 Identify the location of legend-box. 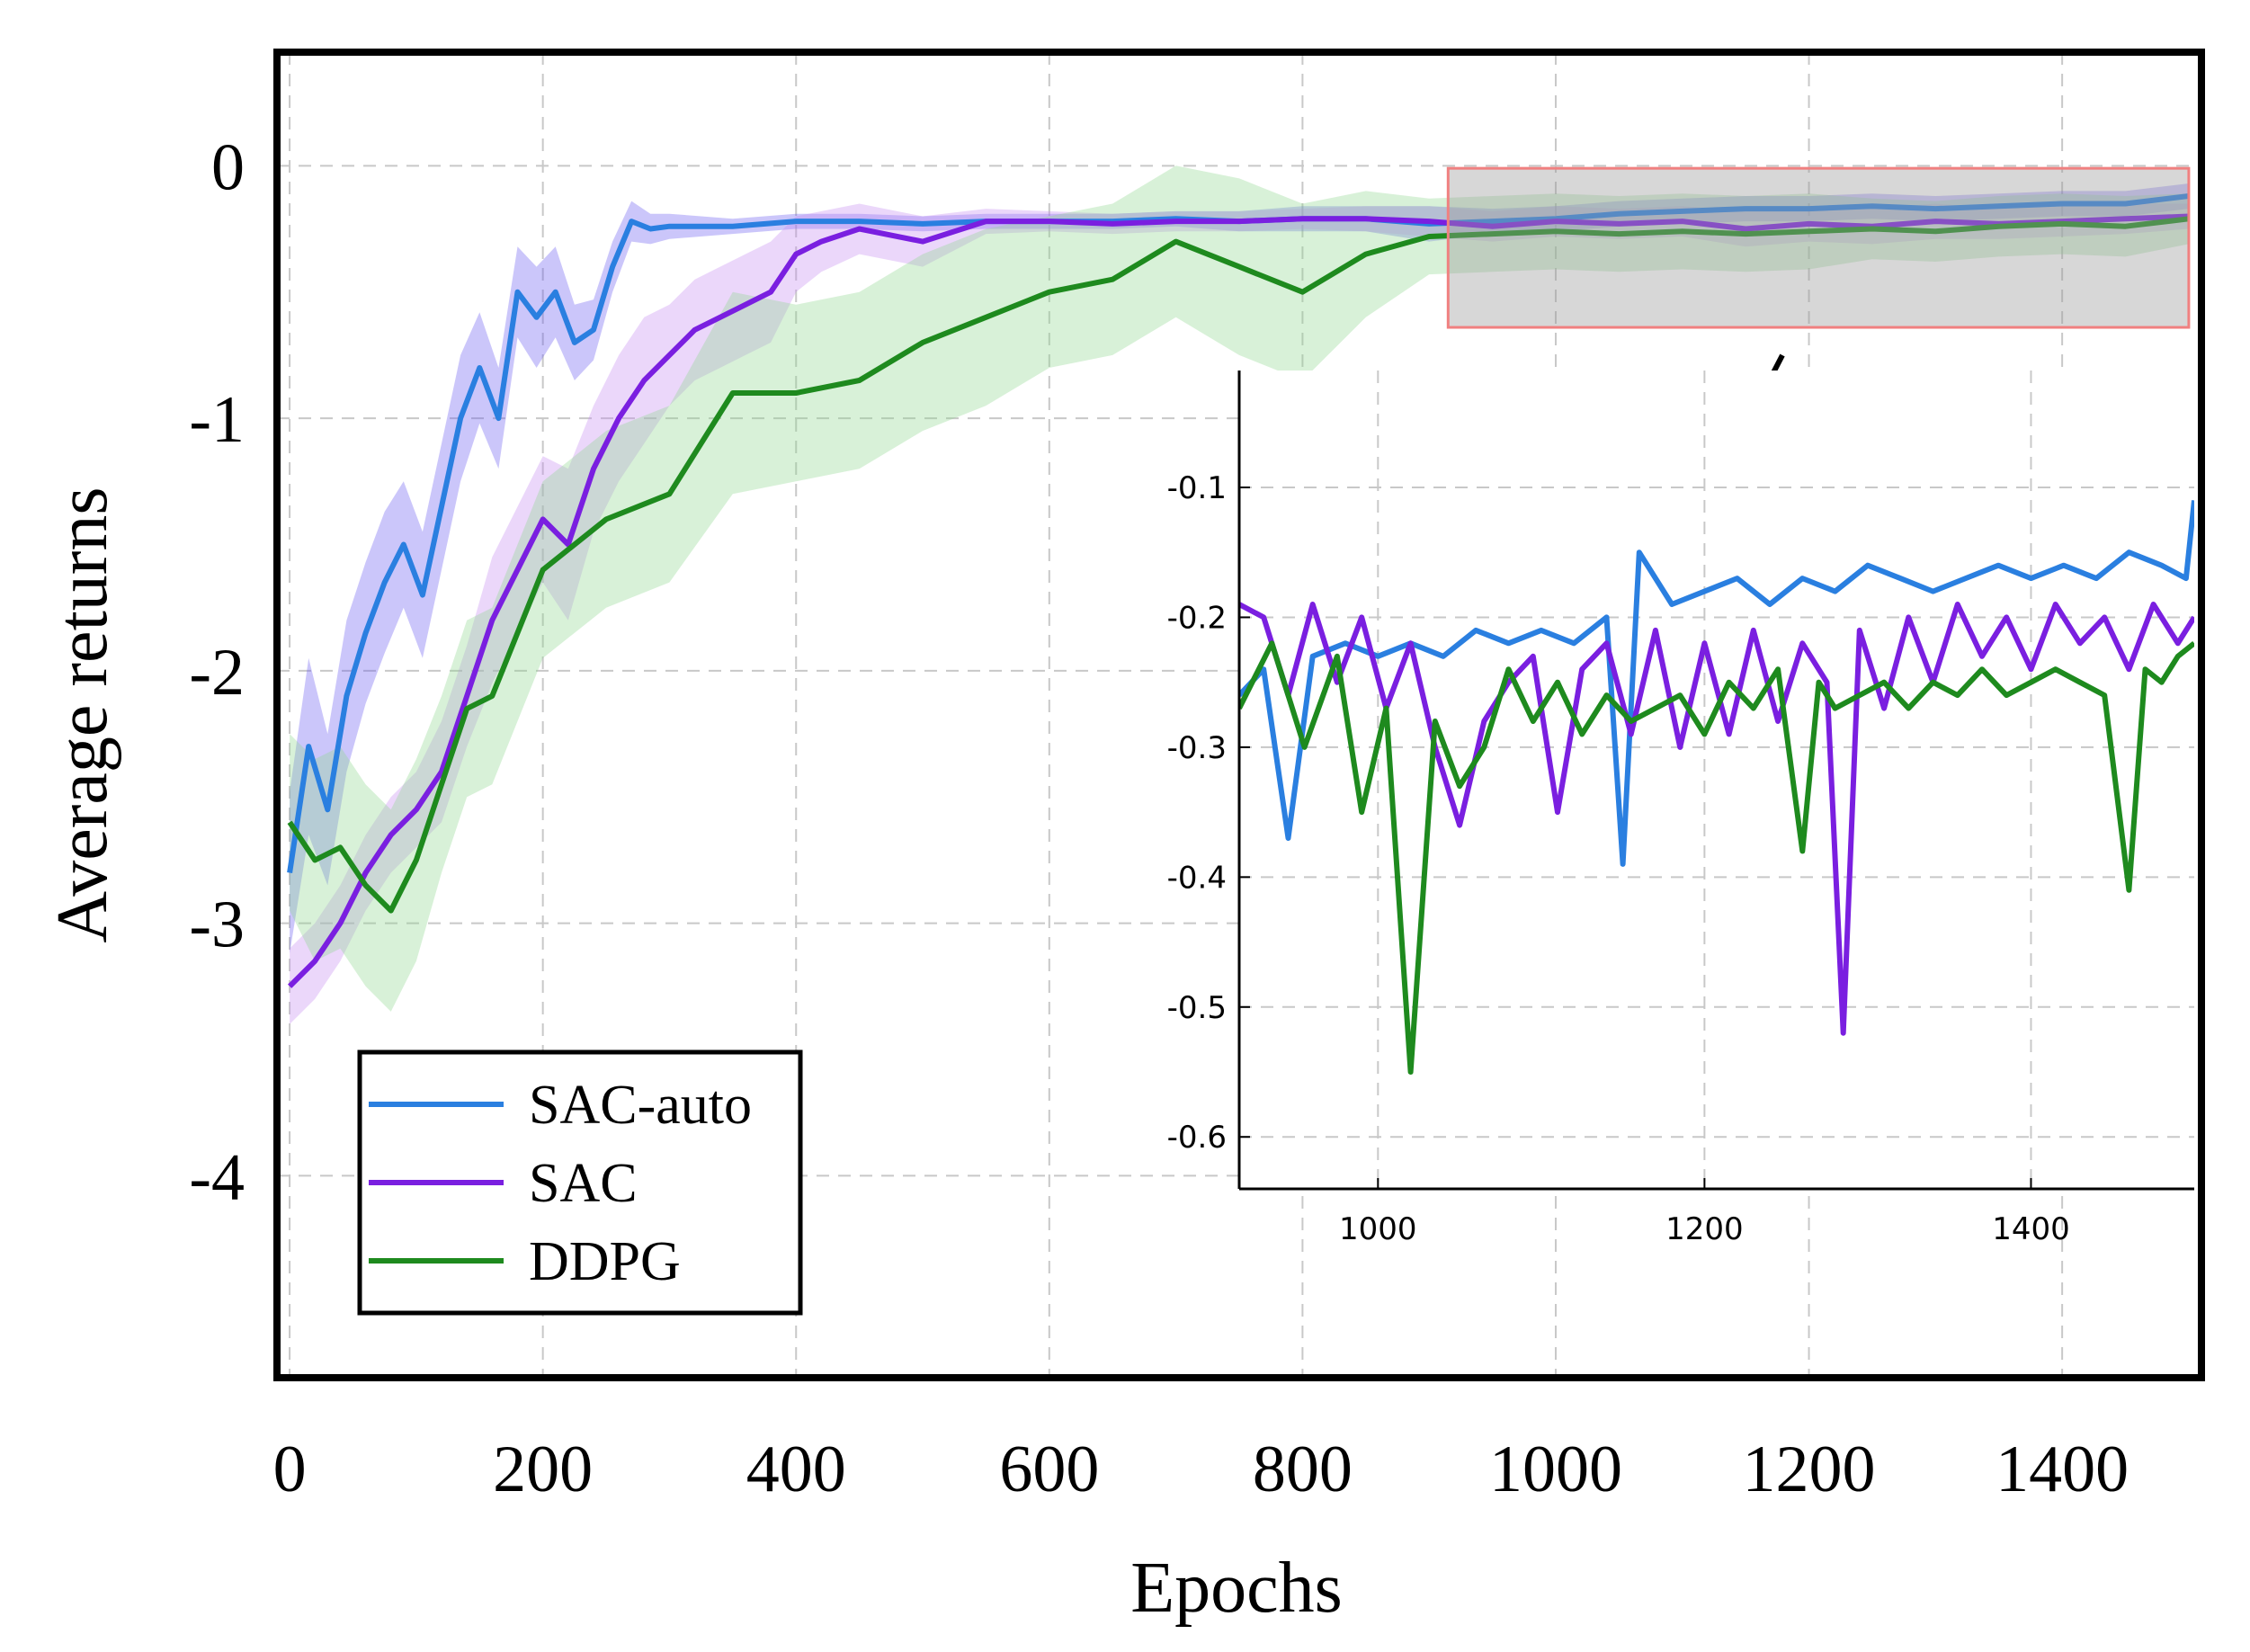
(580, 1182).